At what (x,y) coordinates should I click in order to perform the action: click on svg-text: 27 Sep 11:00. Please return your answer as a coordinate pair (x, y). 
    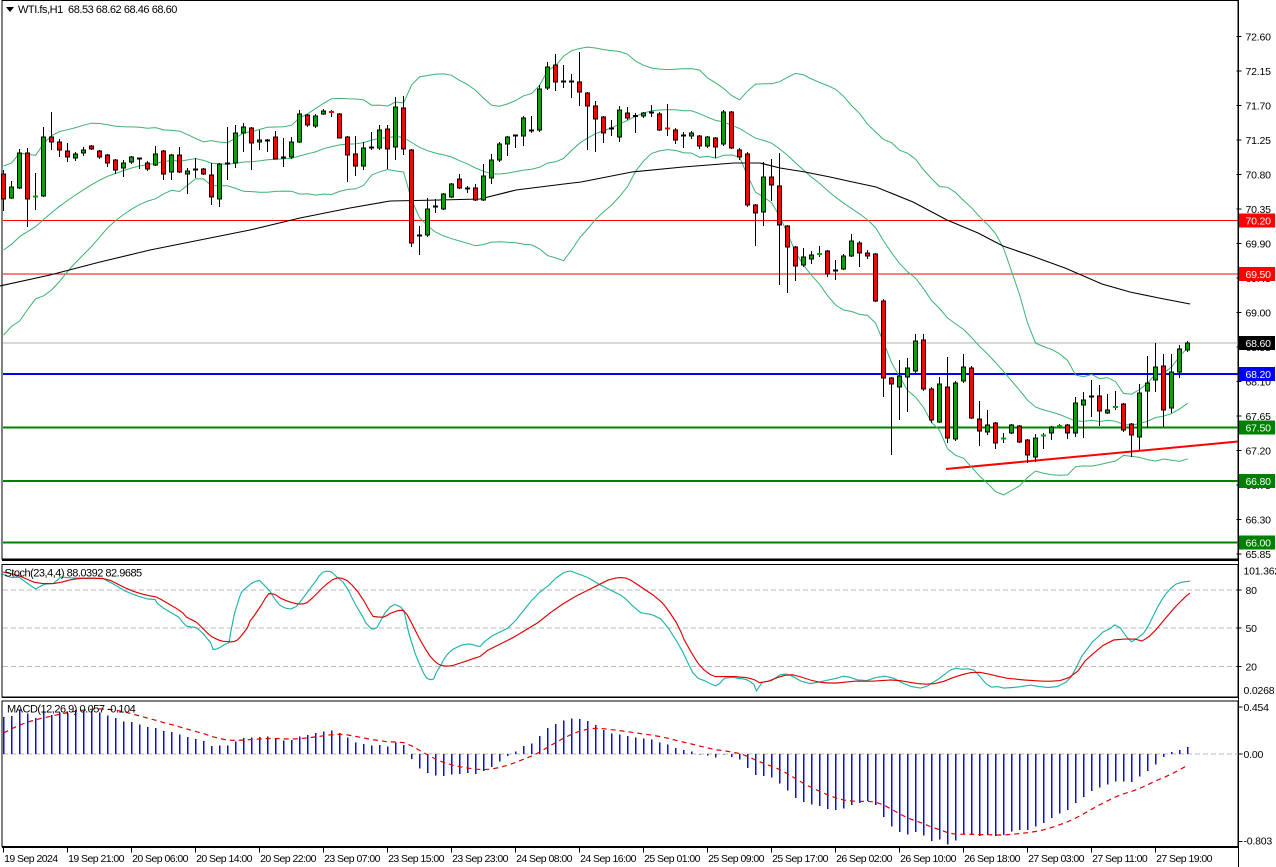
    Looking at the image, I should click on (1120, 859).